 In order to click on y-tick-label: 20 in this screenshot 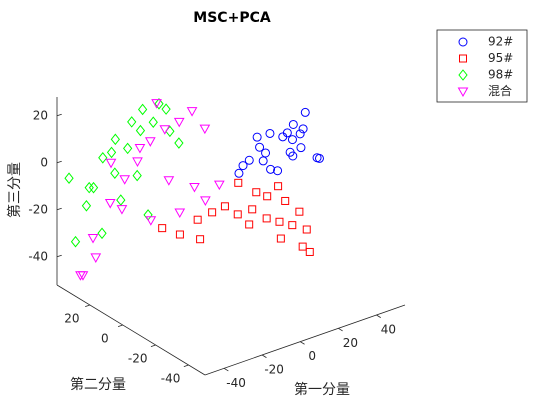, I will do `click(71, 319)`.